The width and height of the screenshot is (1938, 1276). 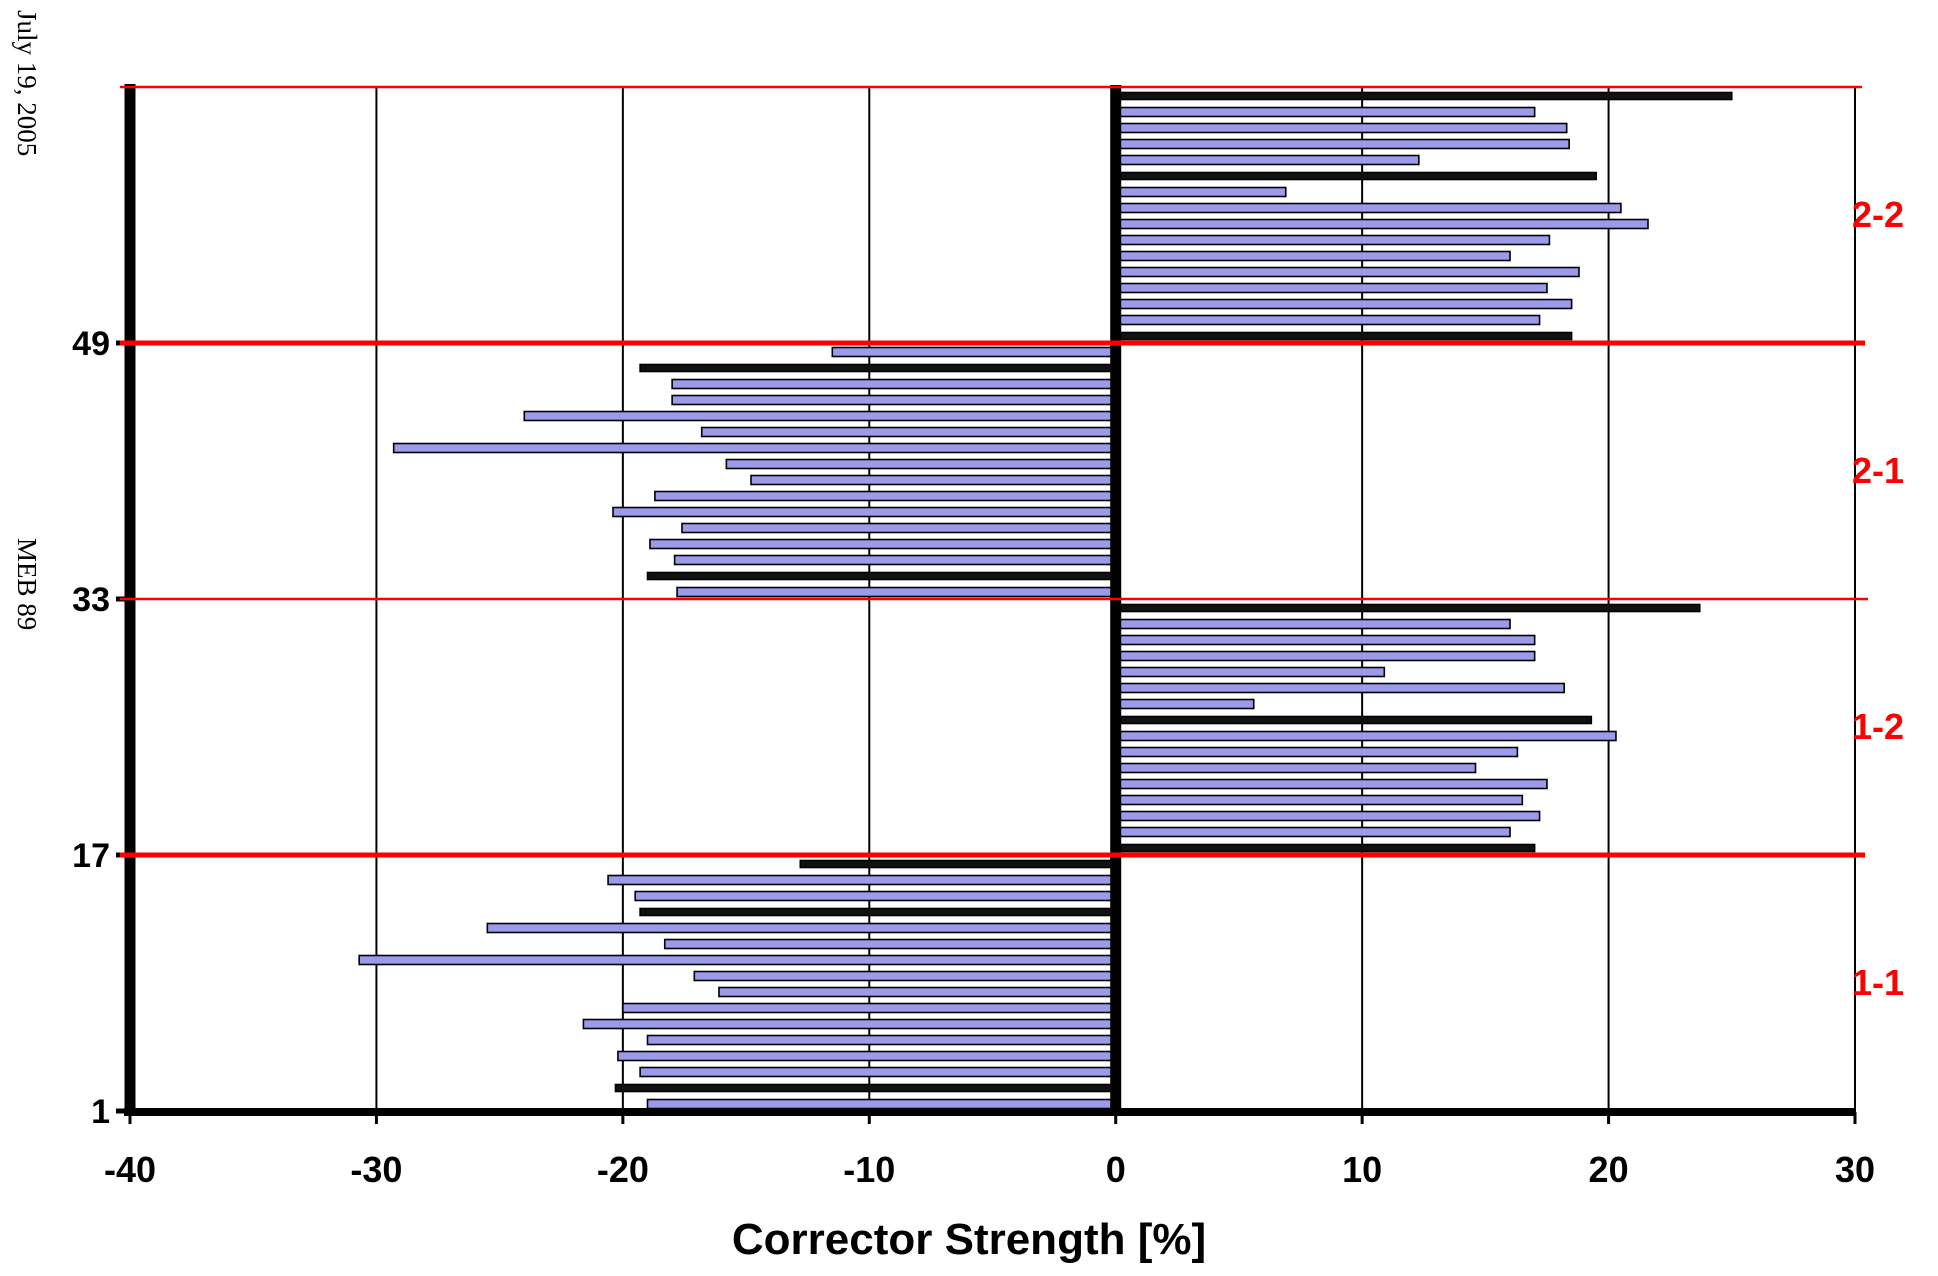 I want to click on document-id-label: MEB 89, so click(x=27, y=584).